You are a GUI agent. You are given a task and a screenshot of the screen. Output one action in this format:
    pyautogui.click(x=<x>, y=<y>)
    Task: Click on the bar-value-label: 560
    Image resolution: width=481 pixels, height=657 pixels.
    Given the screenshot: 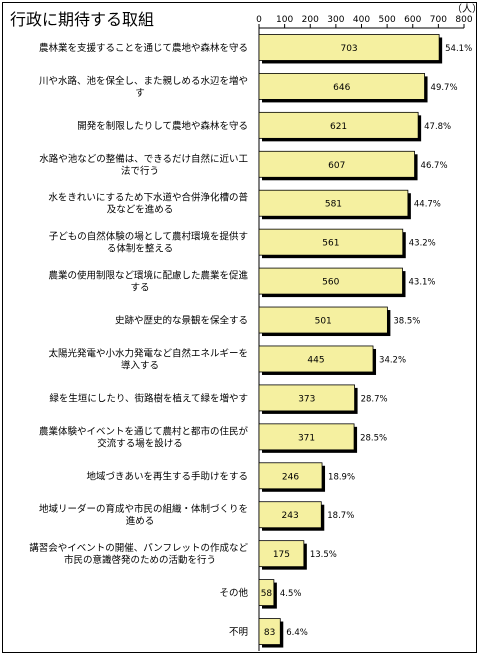 What is the action you would take?
    pyautogui.click(x=330, y=283)
    